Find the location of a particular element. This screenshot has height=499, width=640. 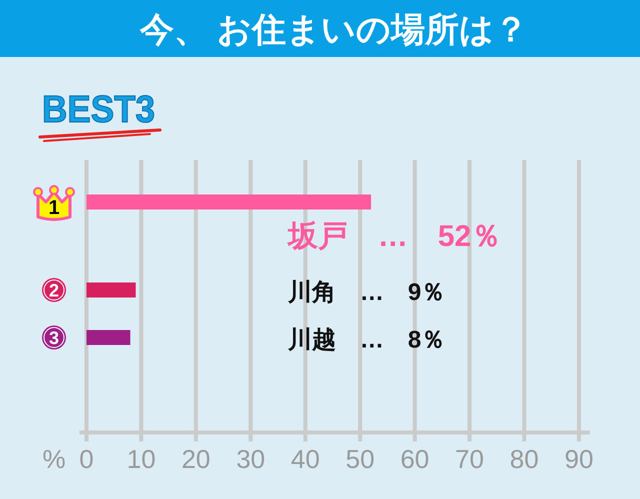

x-tick: 90 is located at coordinates (579, 459).